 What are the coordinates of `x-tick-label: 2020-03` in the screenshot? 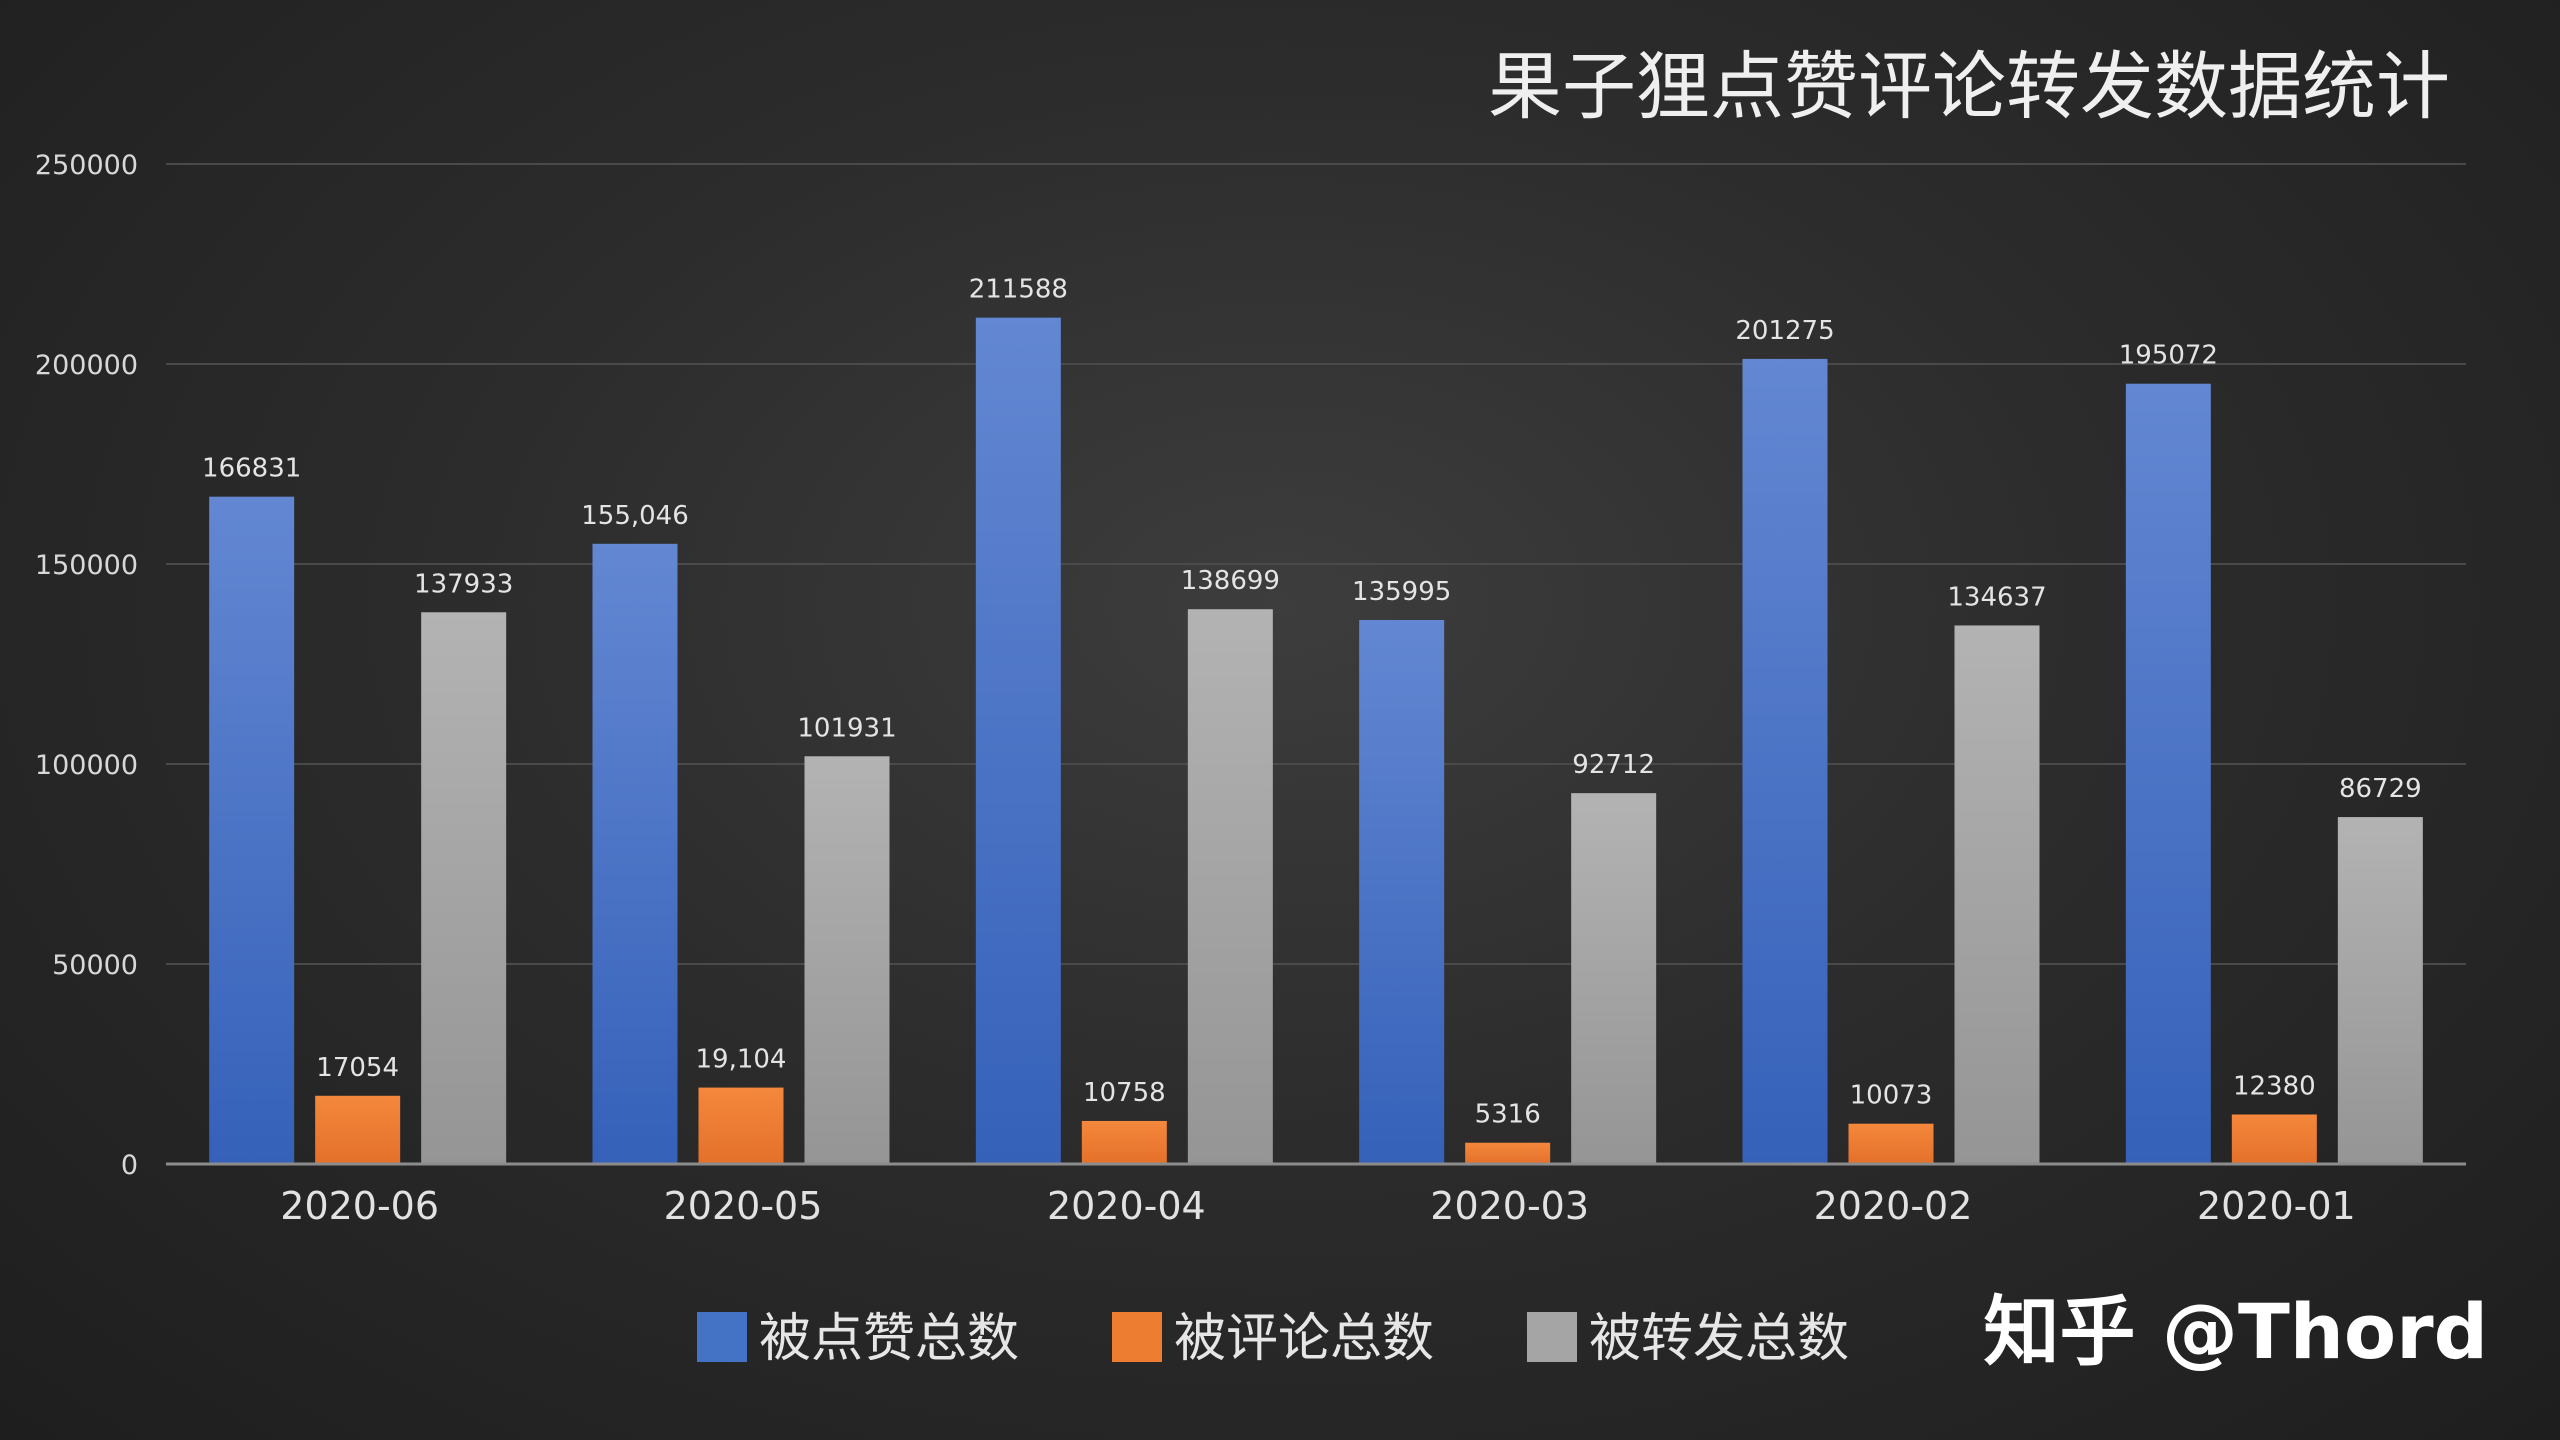 It's located at (1509, 1206).